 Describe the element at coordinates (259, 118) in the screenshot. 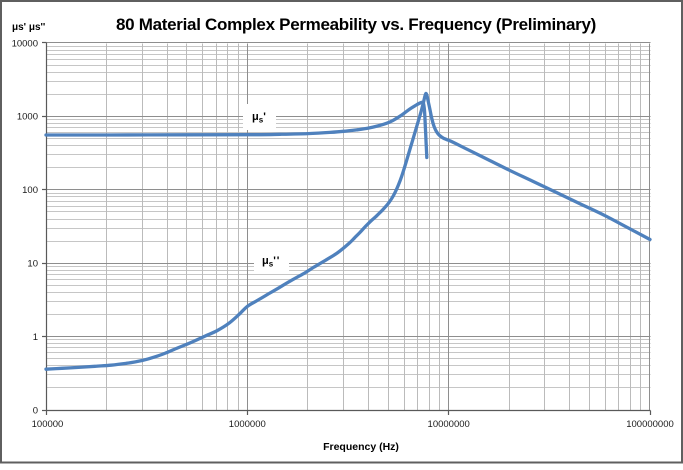

I see `svg-text: μs'` at that location.